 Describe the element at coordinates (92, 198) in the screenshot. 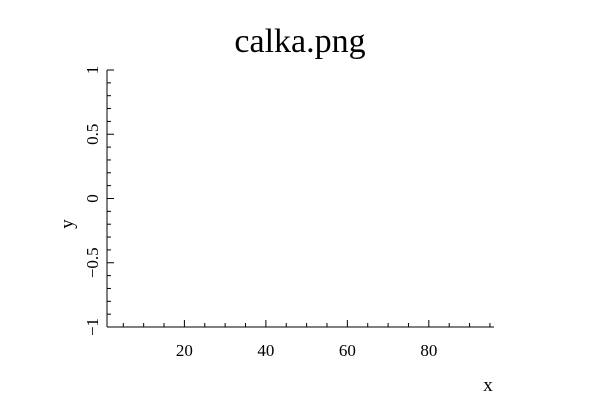

I see `y-tick-label: 0` at that location.